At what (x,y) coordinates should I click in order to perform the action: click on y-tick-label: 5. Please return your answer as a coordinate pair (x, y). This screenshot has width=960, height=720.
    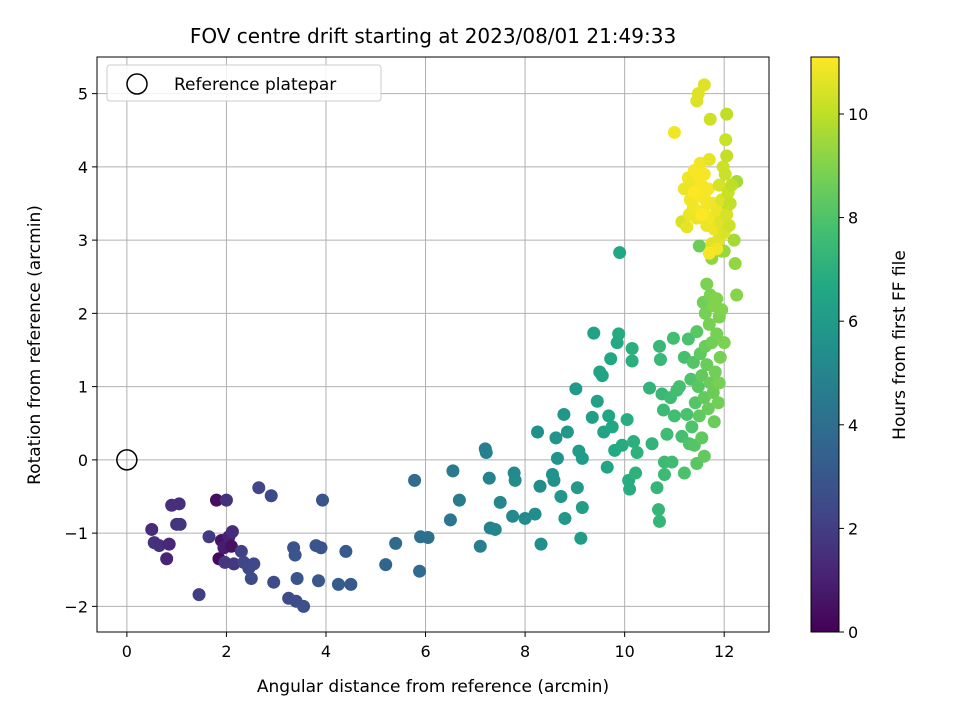
    Looking at the image, I should click on (83, 94).